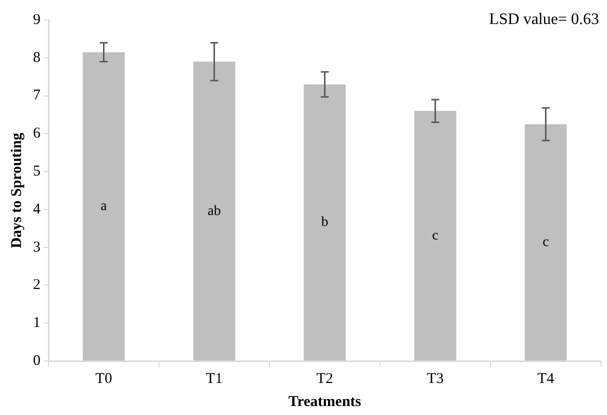 The height and width of the screenshot is (415, 607). I want to click on x-tick-label: T4, so click(546, 378).